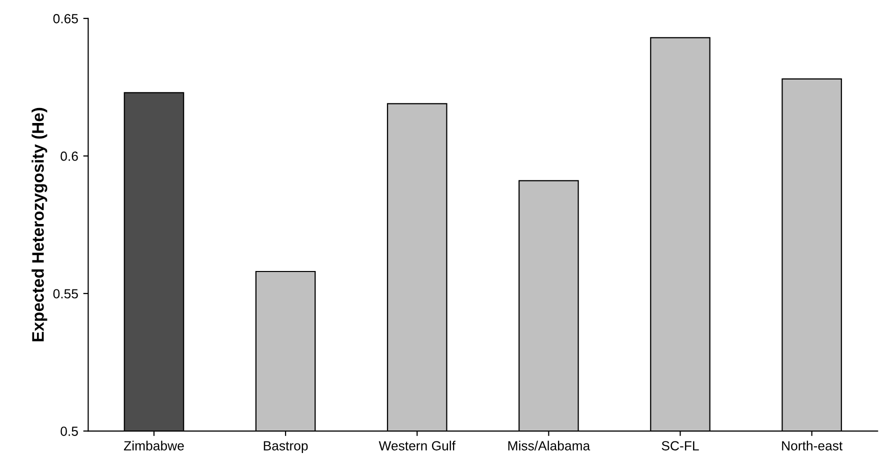 This screenshot has height=461, width=882. I want to click on x-tick-label: Zimbabwe, so click(154, 445).